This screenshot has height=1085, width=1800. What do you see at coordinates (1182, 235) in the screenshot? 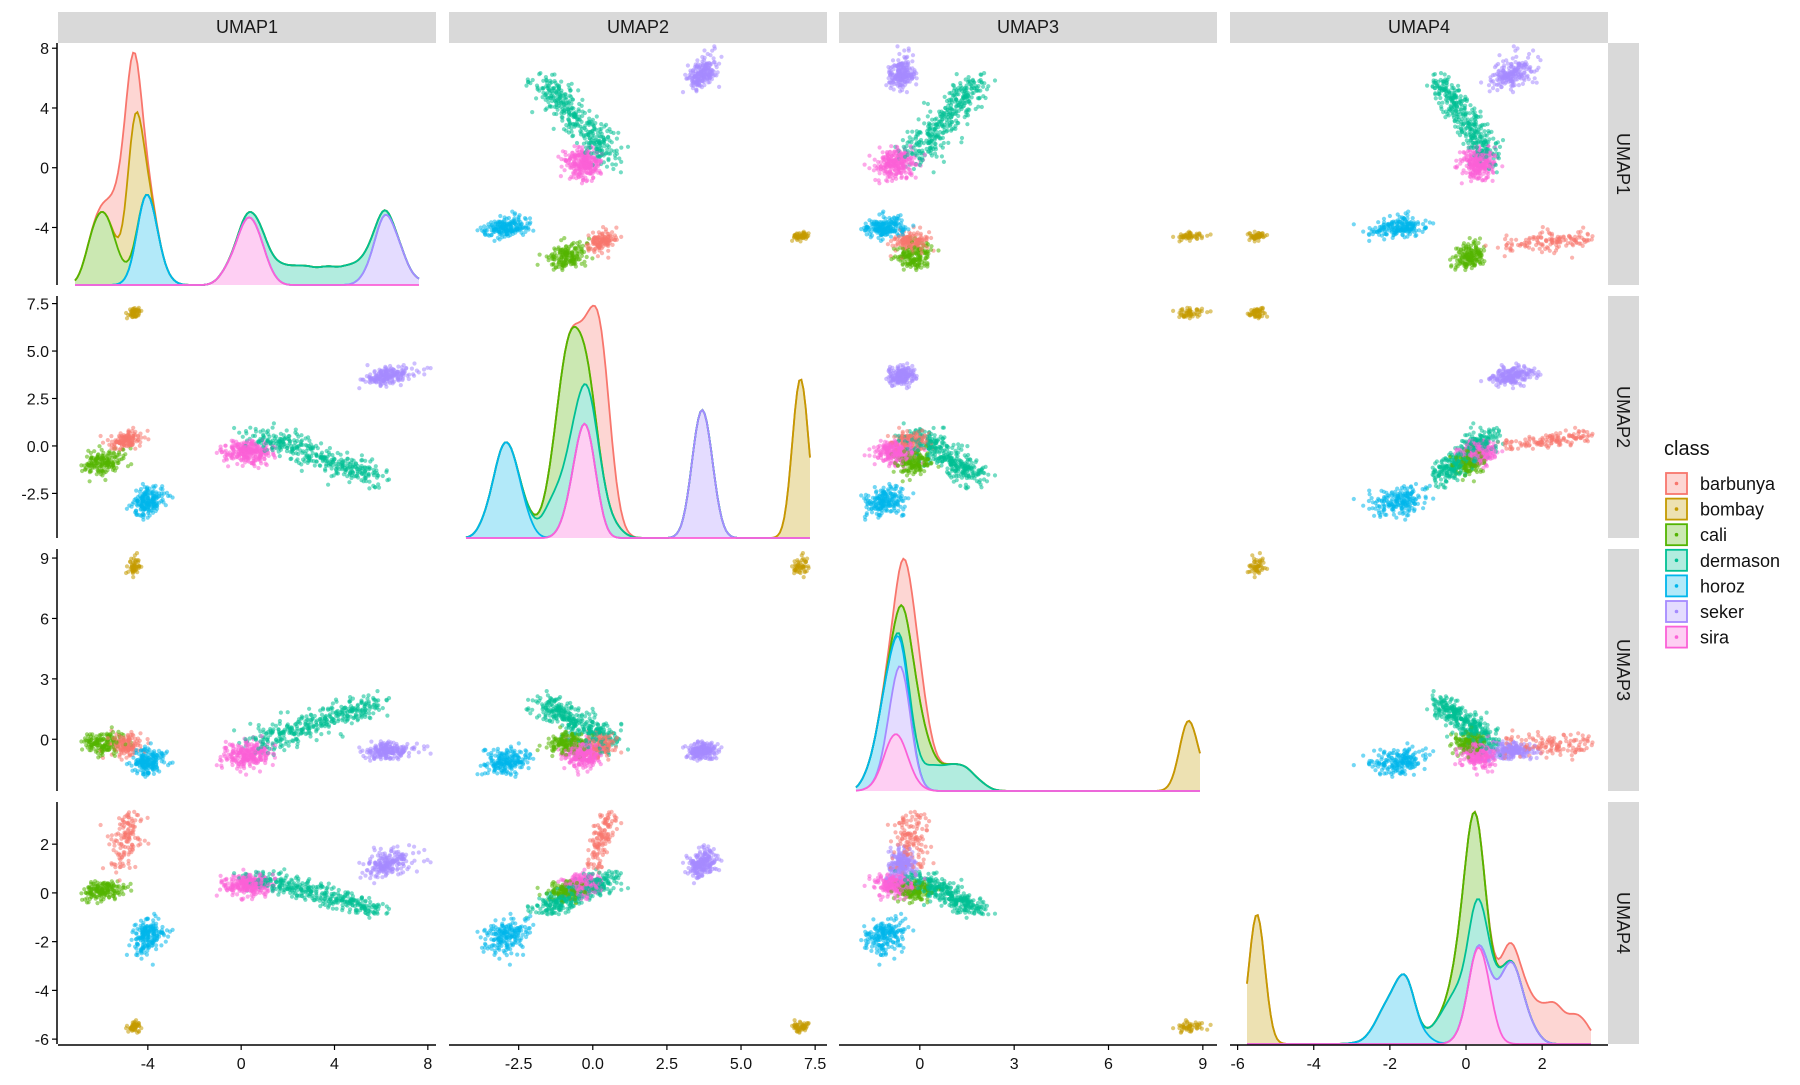
I see `data-point-bombay` at bounding box center [1182, 235].